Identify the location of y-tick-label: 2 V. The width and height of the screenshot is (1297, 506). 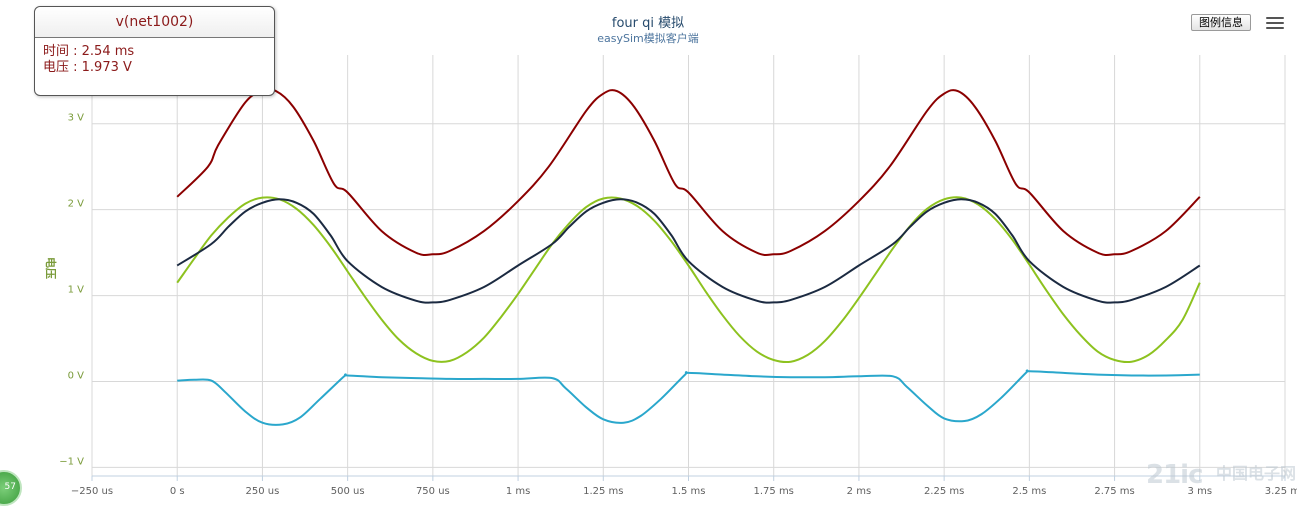
(76, 204).